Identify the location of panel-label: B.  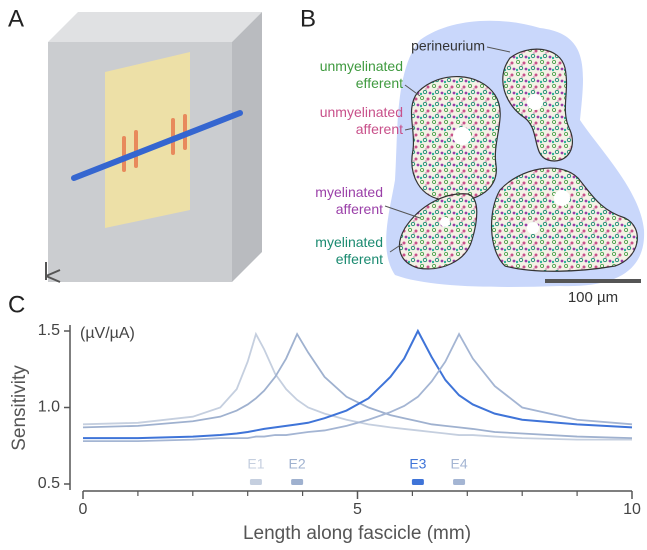
(308, 18).